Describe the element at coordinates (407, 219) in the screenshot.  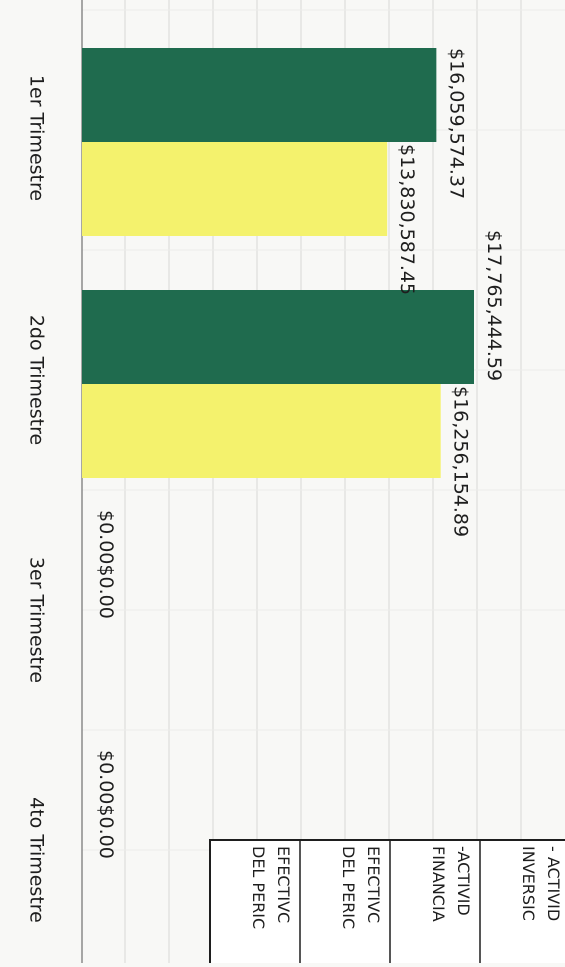
I see `data-label-series-2: $13,830,587.45` at that location.